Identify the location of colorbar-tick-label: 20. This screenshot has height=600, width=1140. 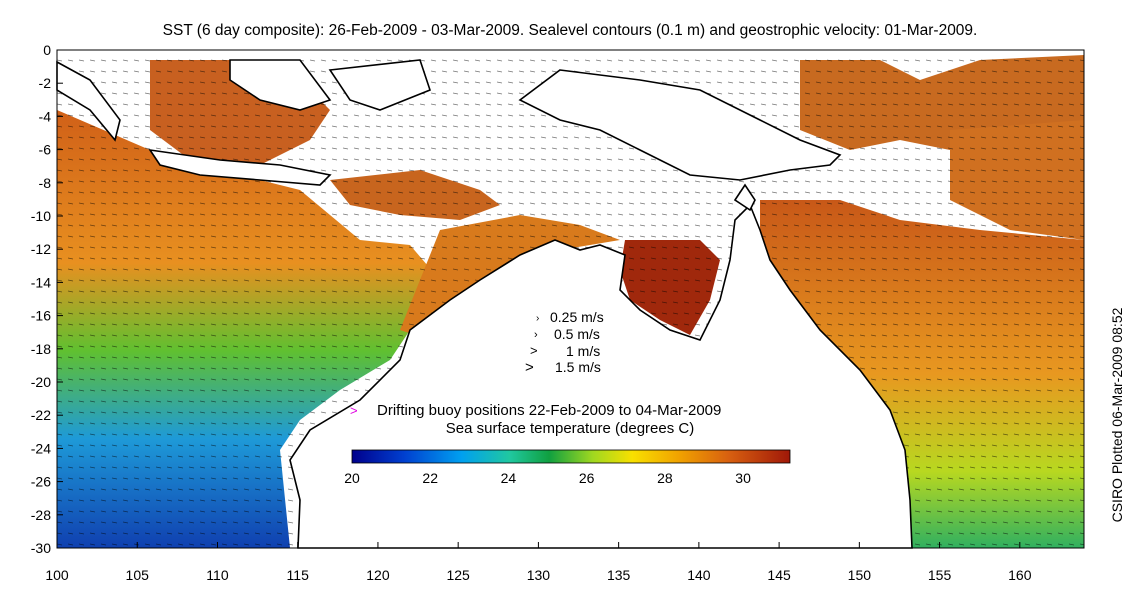
(352, 478).